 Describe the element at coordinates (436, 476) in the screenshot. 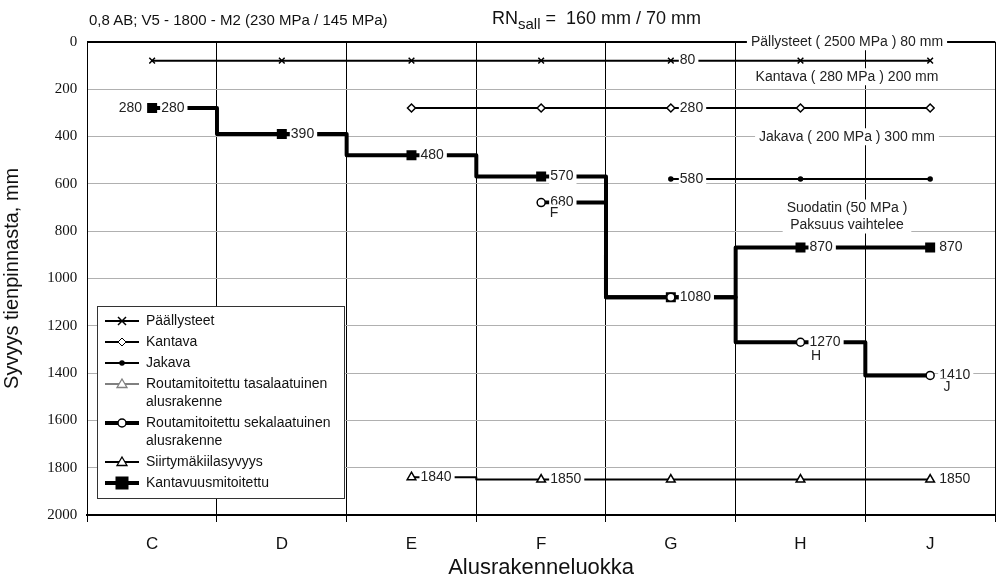

I see `data-label: 1840` at that location.